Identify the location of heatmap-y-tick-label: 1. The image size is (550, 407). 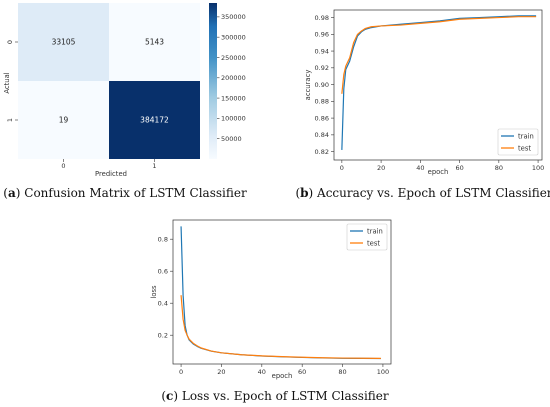
(10, 120).